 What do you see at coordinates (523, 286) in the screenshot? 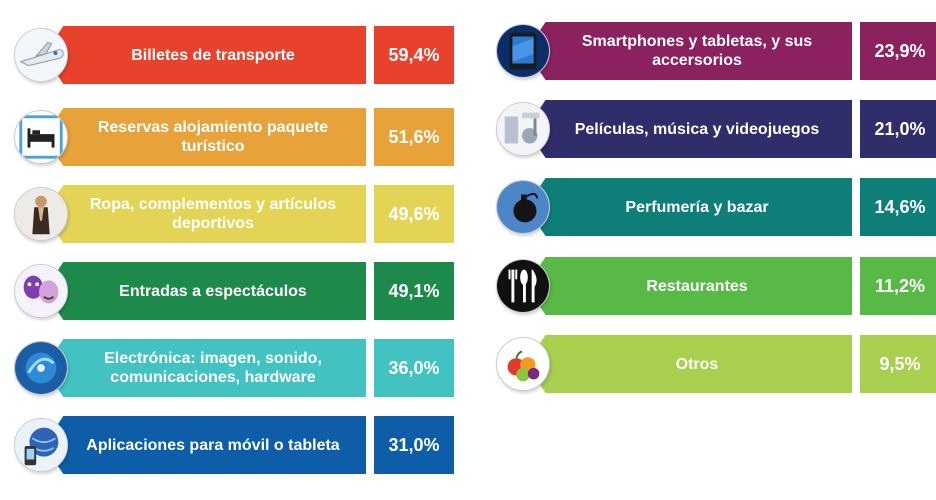
I see `cutlery-icon` at bounding box center [523, 286].